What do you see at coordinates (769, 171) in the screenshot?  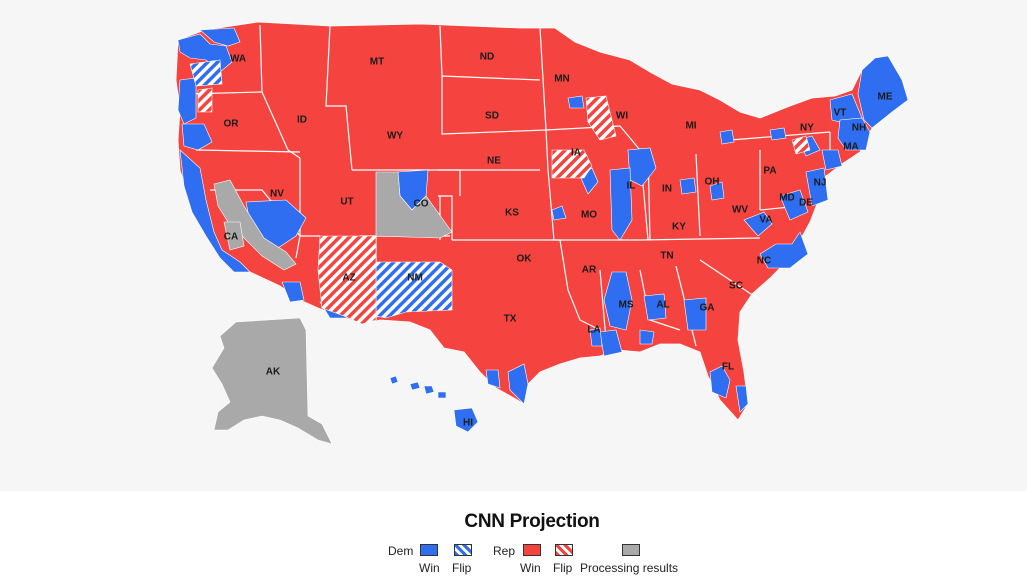 I see `state-label-pa: PA` at bounding box center [769, 171].